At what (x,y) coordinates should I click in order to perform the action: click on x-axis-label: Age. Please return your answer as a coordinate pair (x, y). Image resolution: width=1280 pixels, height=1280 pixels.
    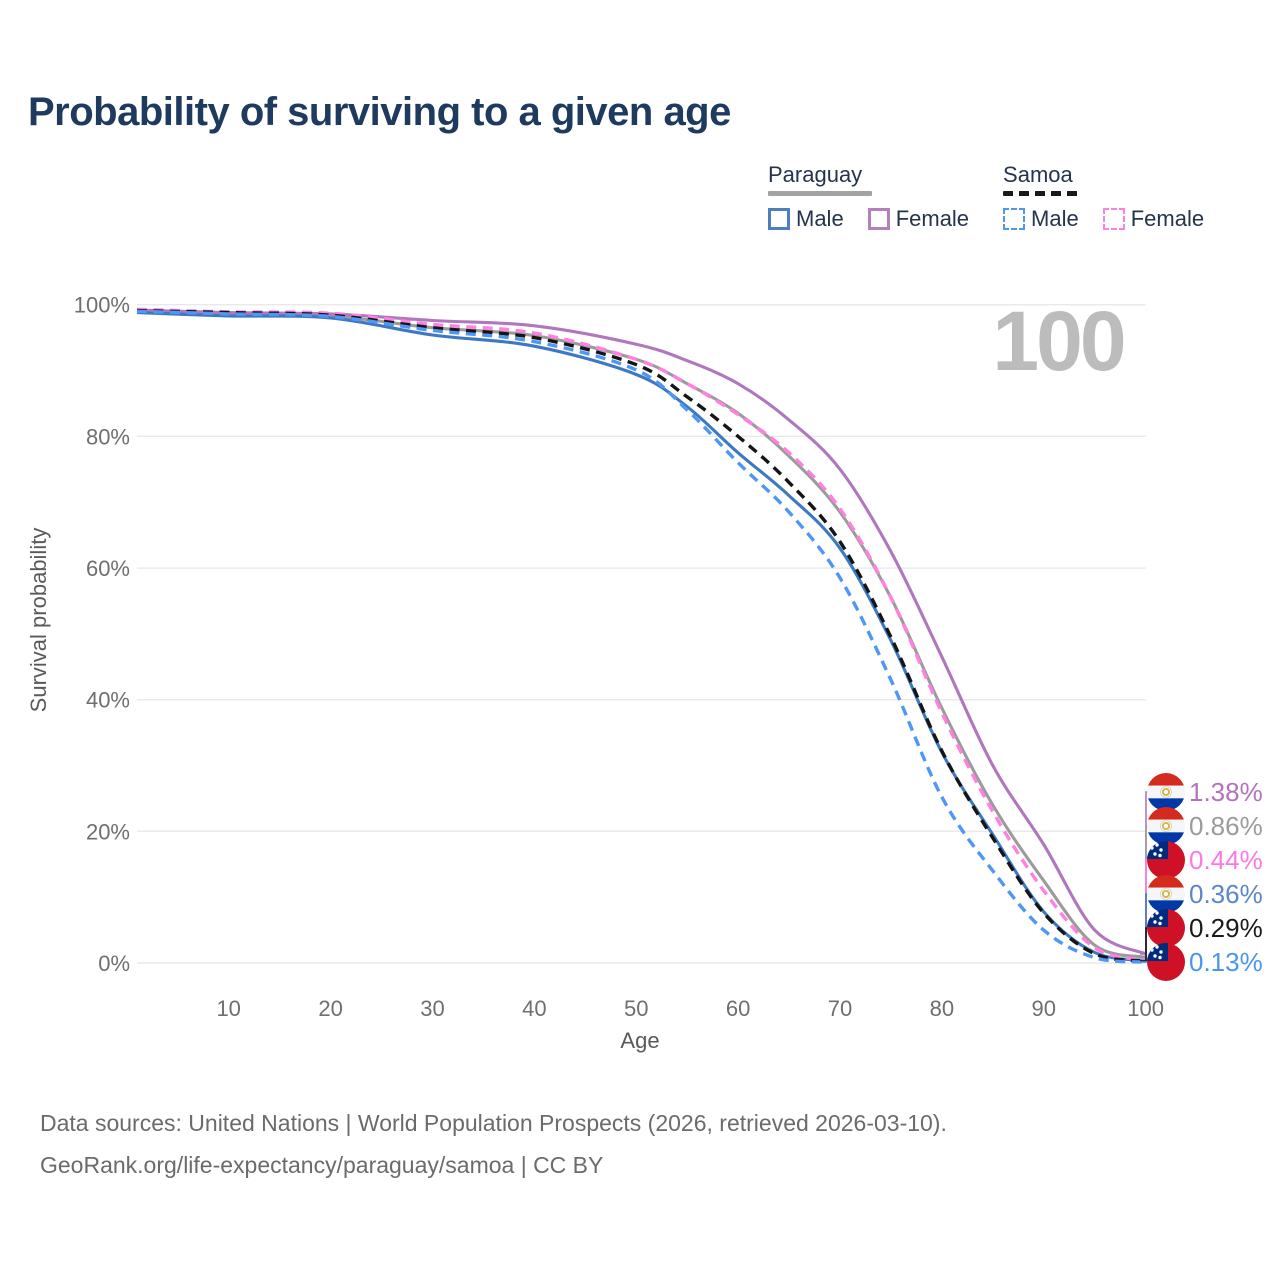
    Looking at the image, I should click on (639, 1040).